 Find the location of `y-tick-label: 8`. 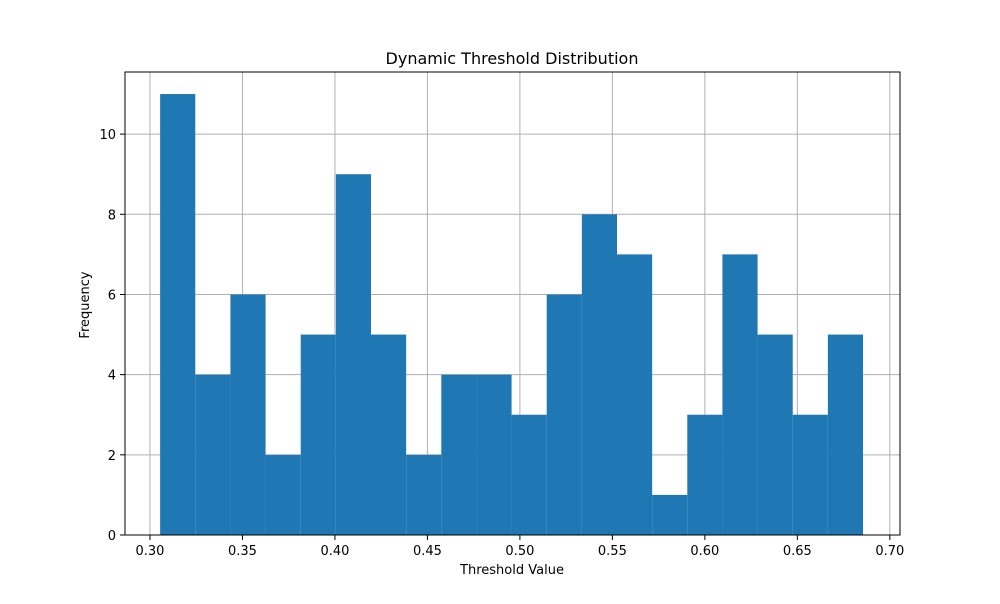

y-tick-label: 8 is located at coordinates (112, 215).